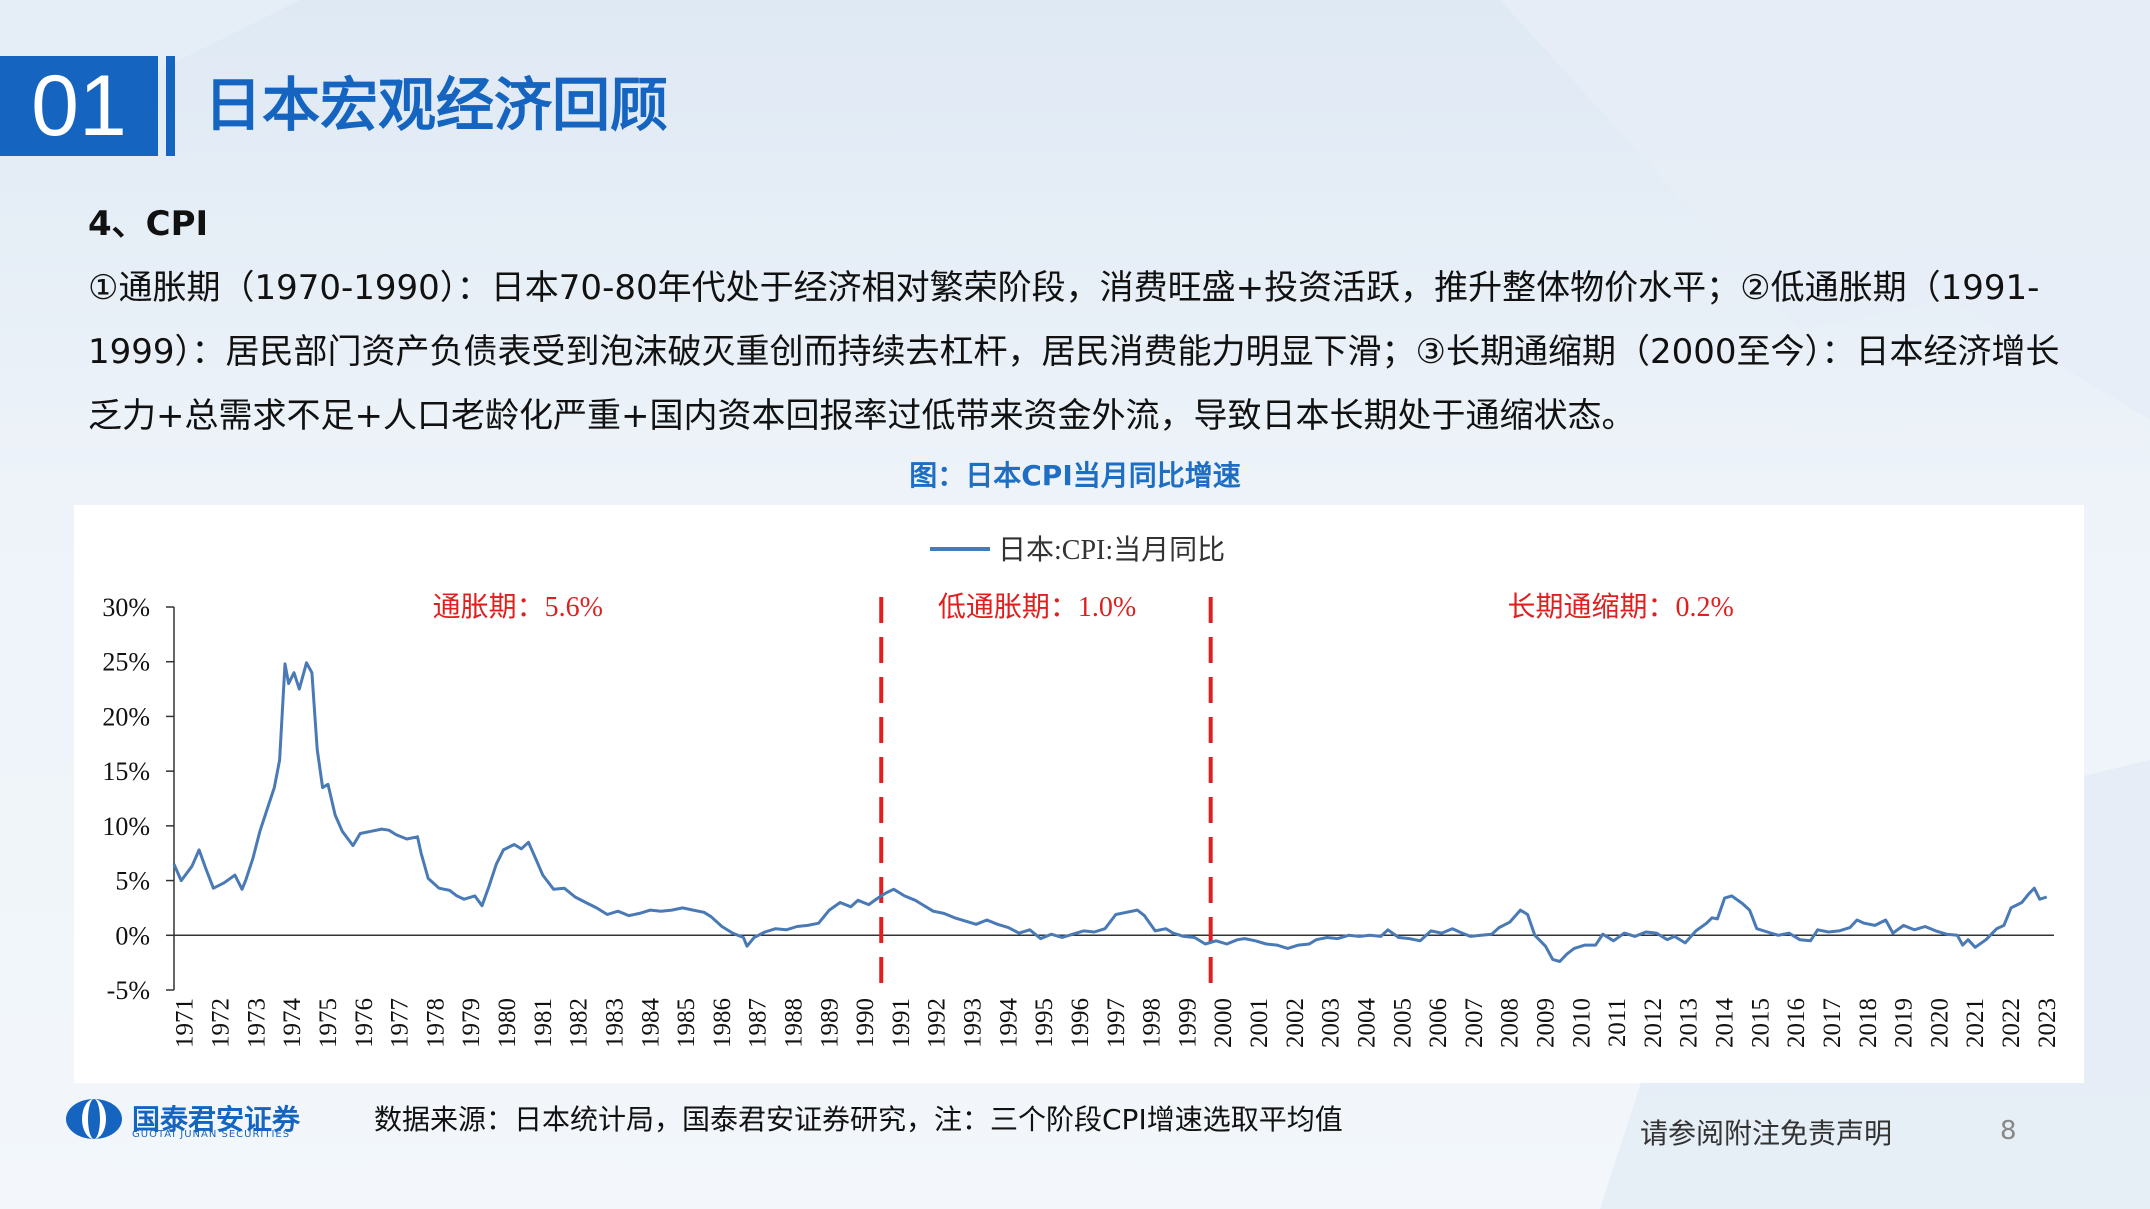 The height and width of the screenshot is (1209, 2150). I want to click on x-tick-label: 1991, so click(901, 1023).